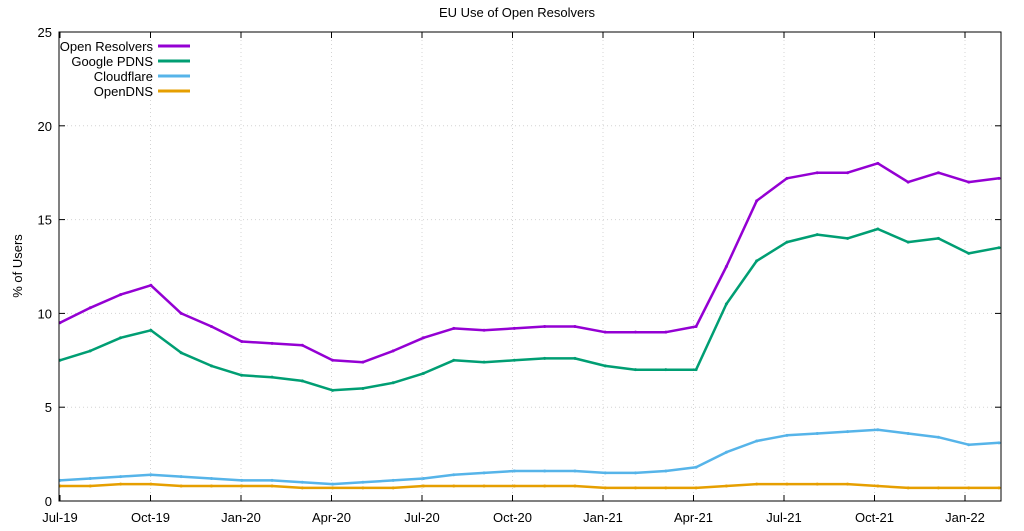 This screenshot has width=1024, height=531. Describe the element at coordinates (421, 517) in the screenshot. I see `x-tick-label: Jul-20` at that location.